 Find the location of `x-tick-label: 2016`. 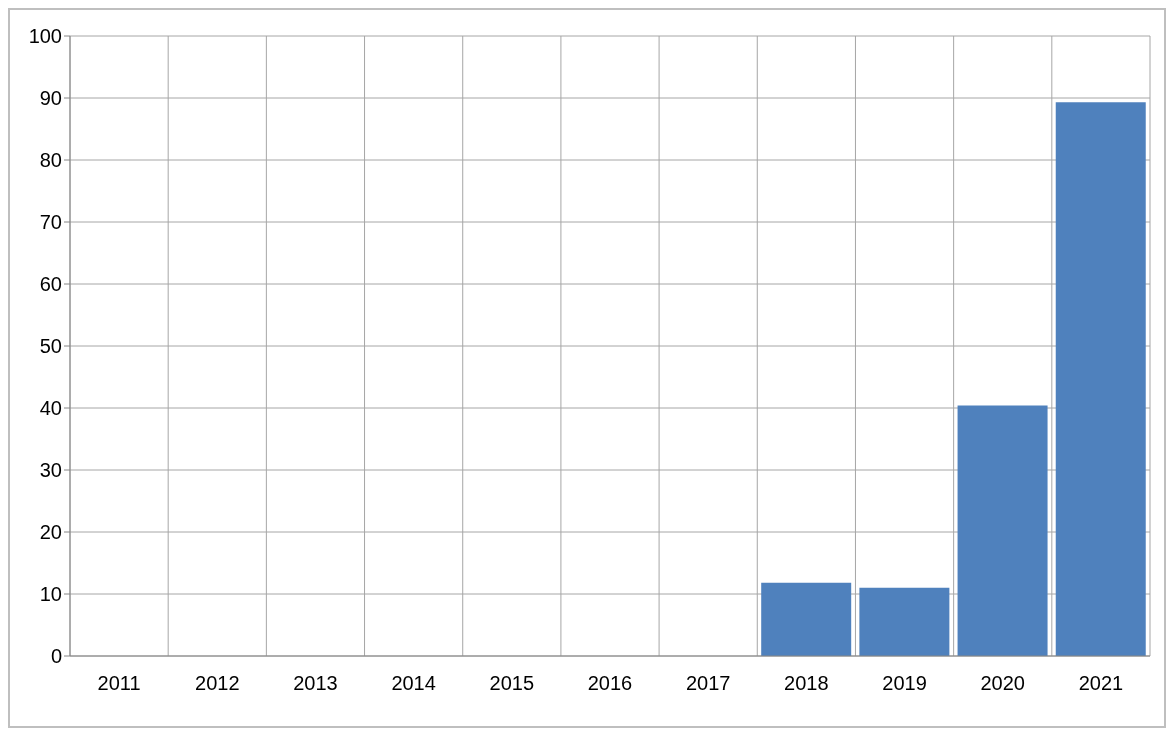

x-tick-label: 2016 is located at coordinates (610, 683).